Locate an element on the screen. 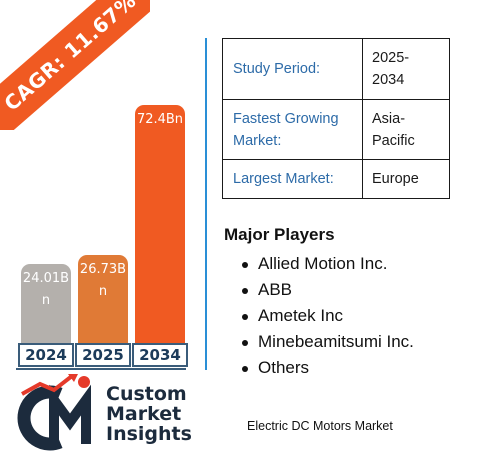 The width and height of the screenshot is (488, 456). player-item: Allied Motion Inc. is located at coordinates (328, 264).